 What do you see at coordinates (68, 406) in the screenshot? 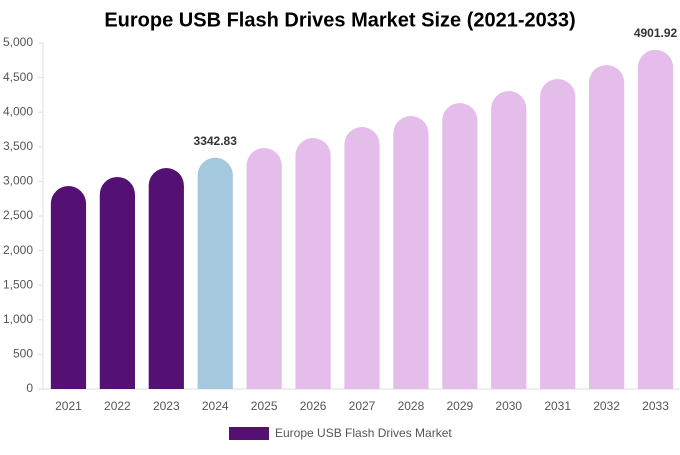
I see `x-tick-label: 2021` at bounding box center [68, 406].